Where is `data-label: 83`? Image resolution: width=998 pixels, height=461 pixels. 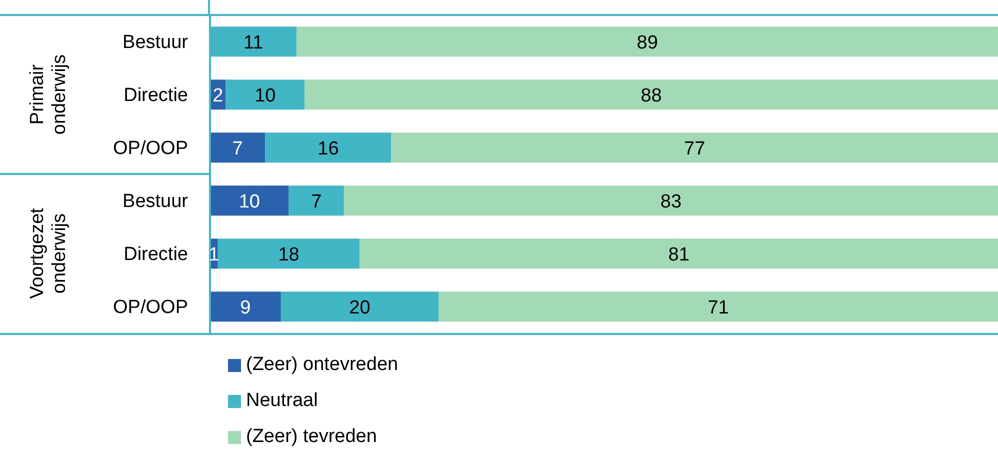 data-label: 83 is located at coordinates (671, 201).